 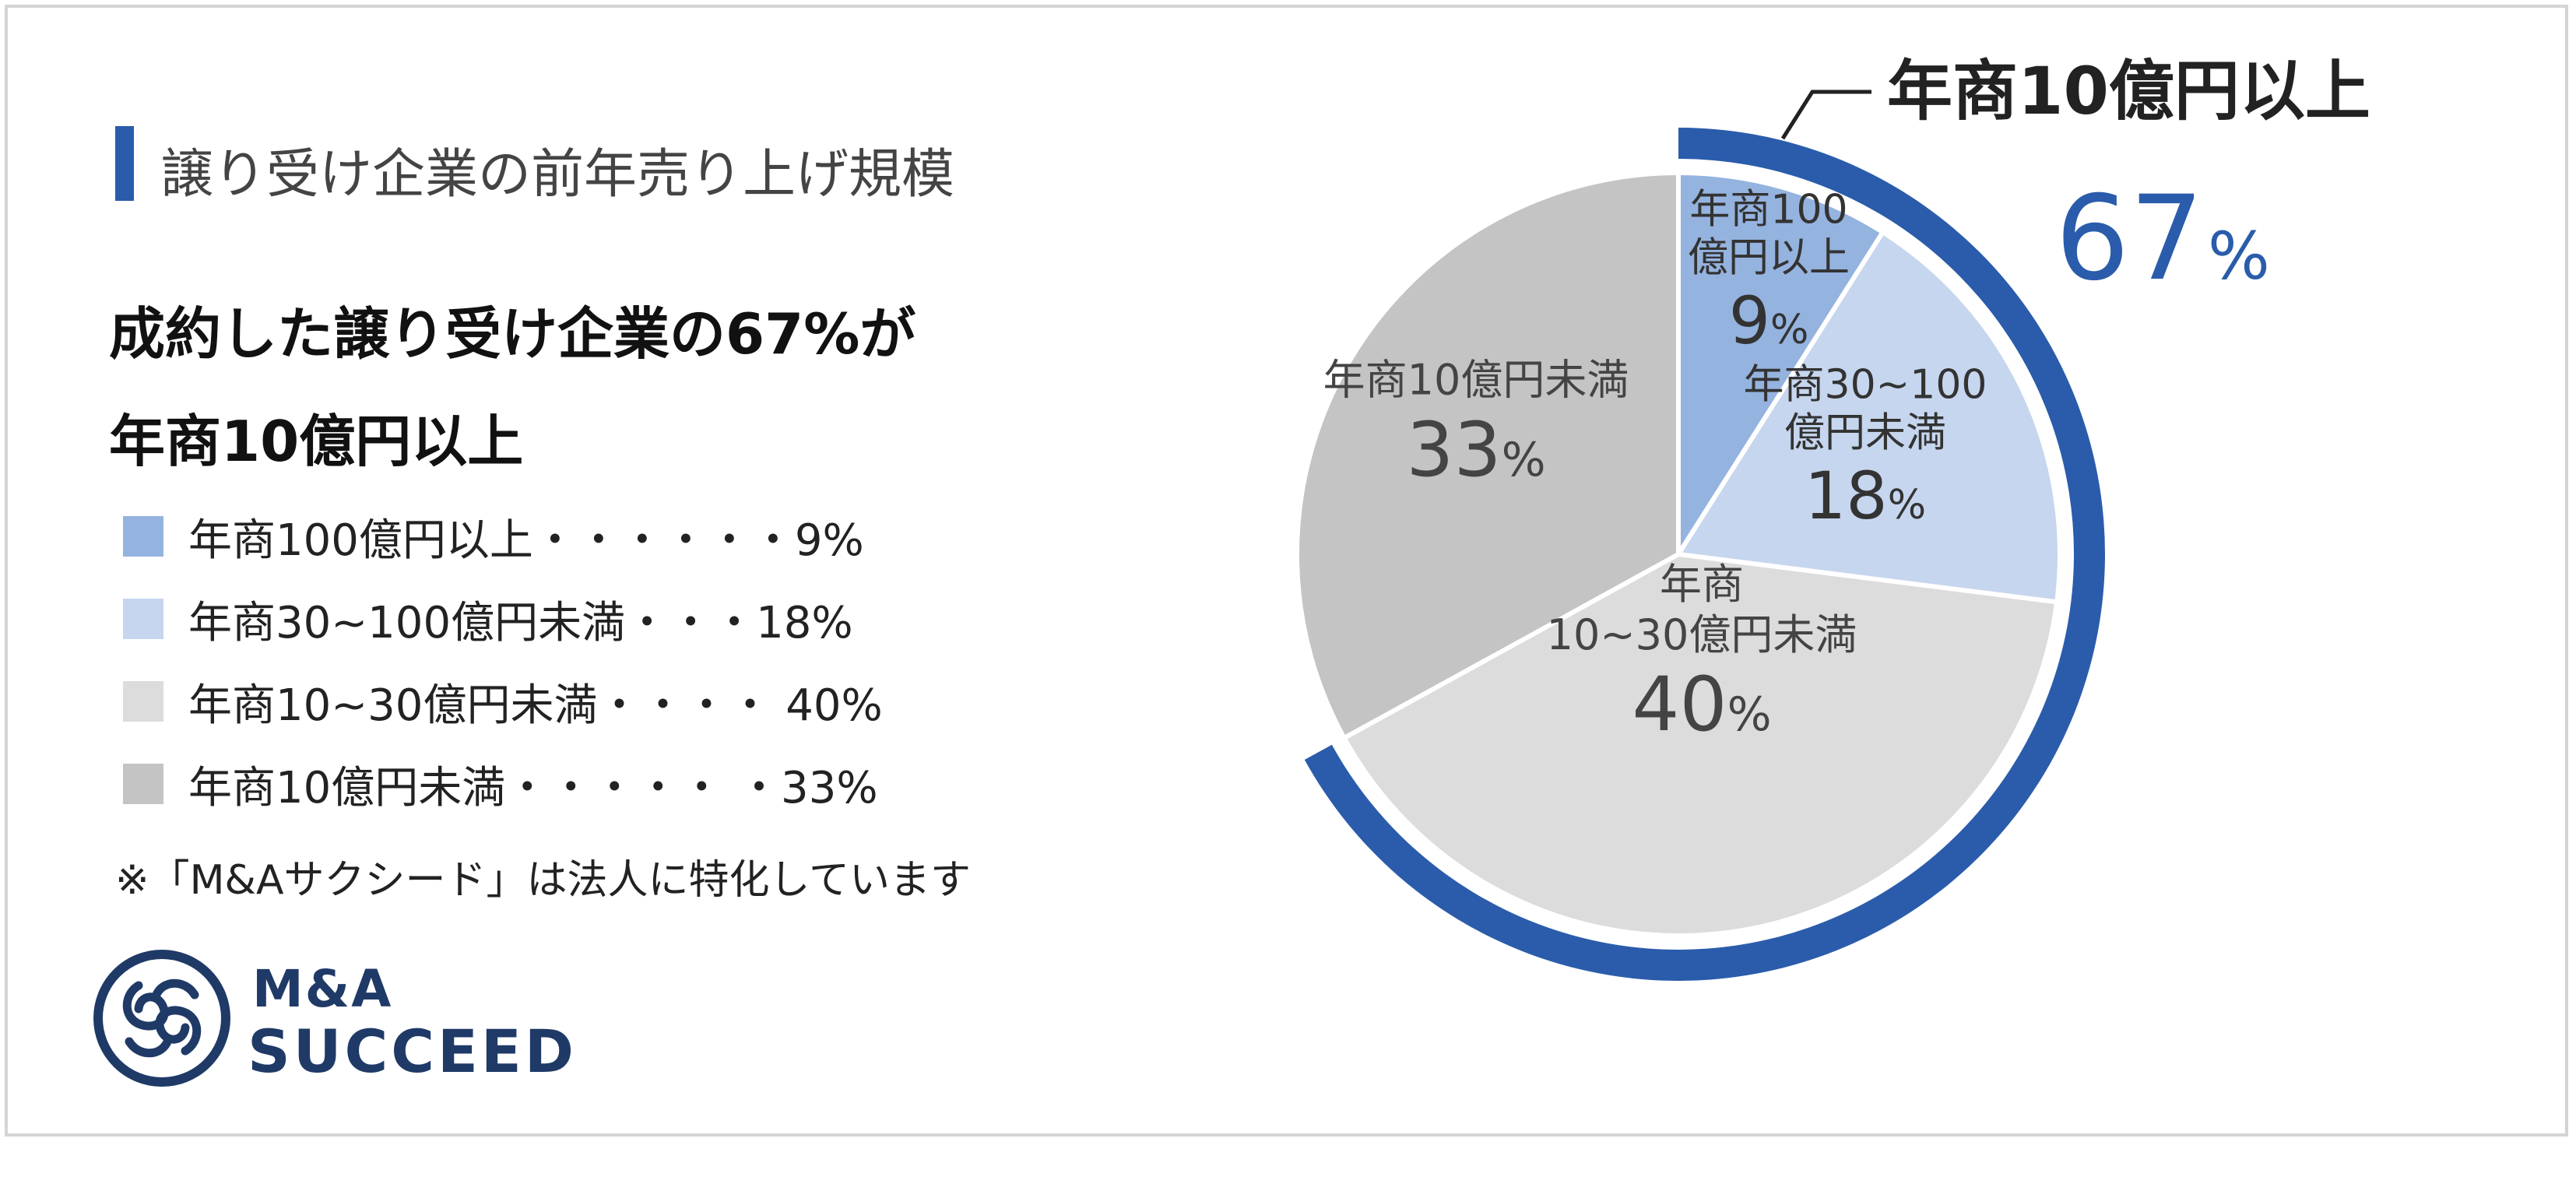 What do you see at coordinates (526, 540) in the screenshot?
I see `legend-label: 年商100億円以上・・・・・・9%` at bounding box center [526, 540].